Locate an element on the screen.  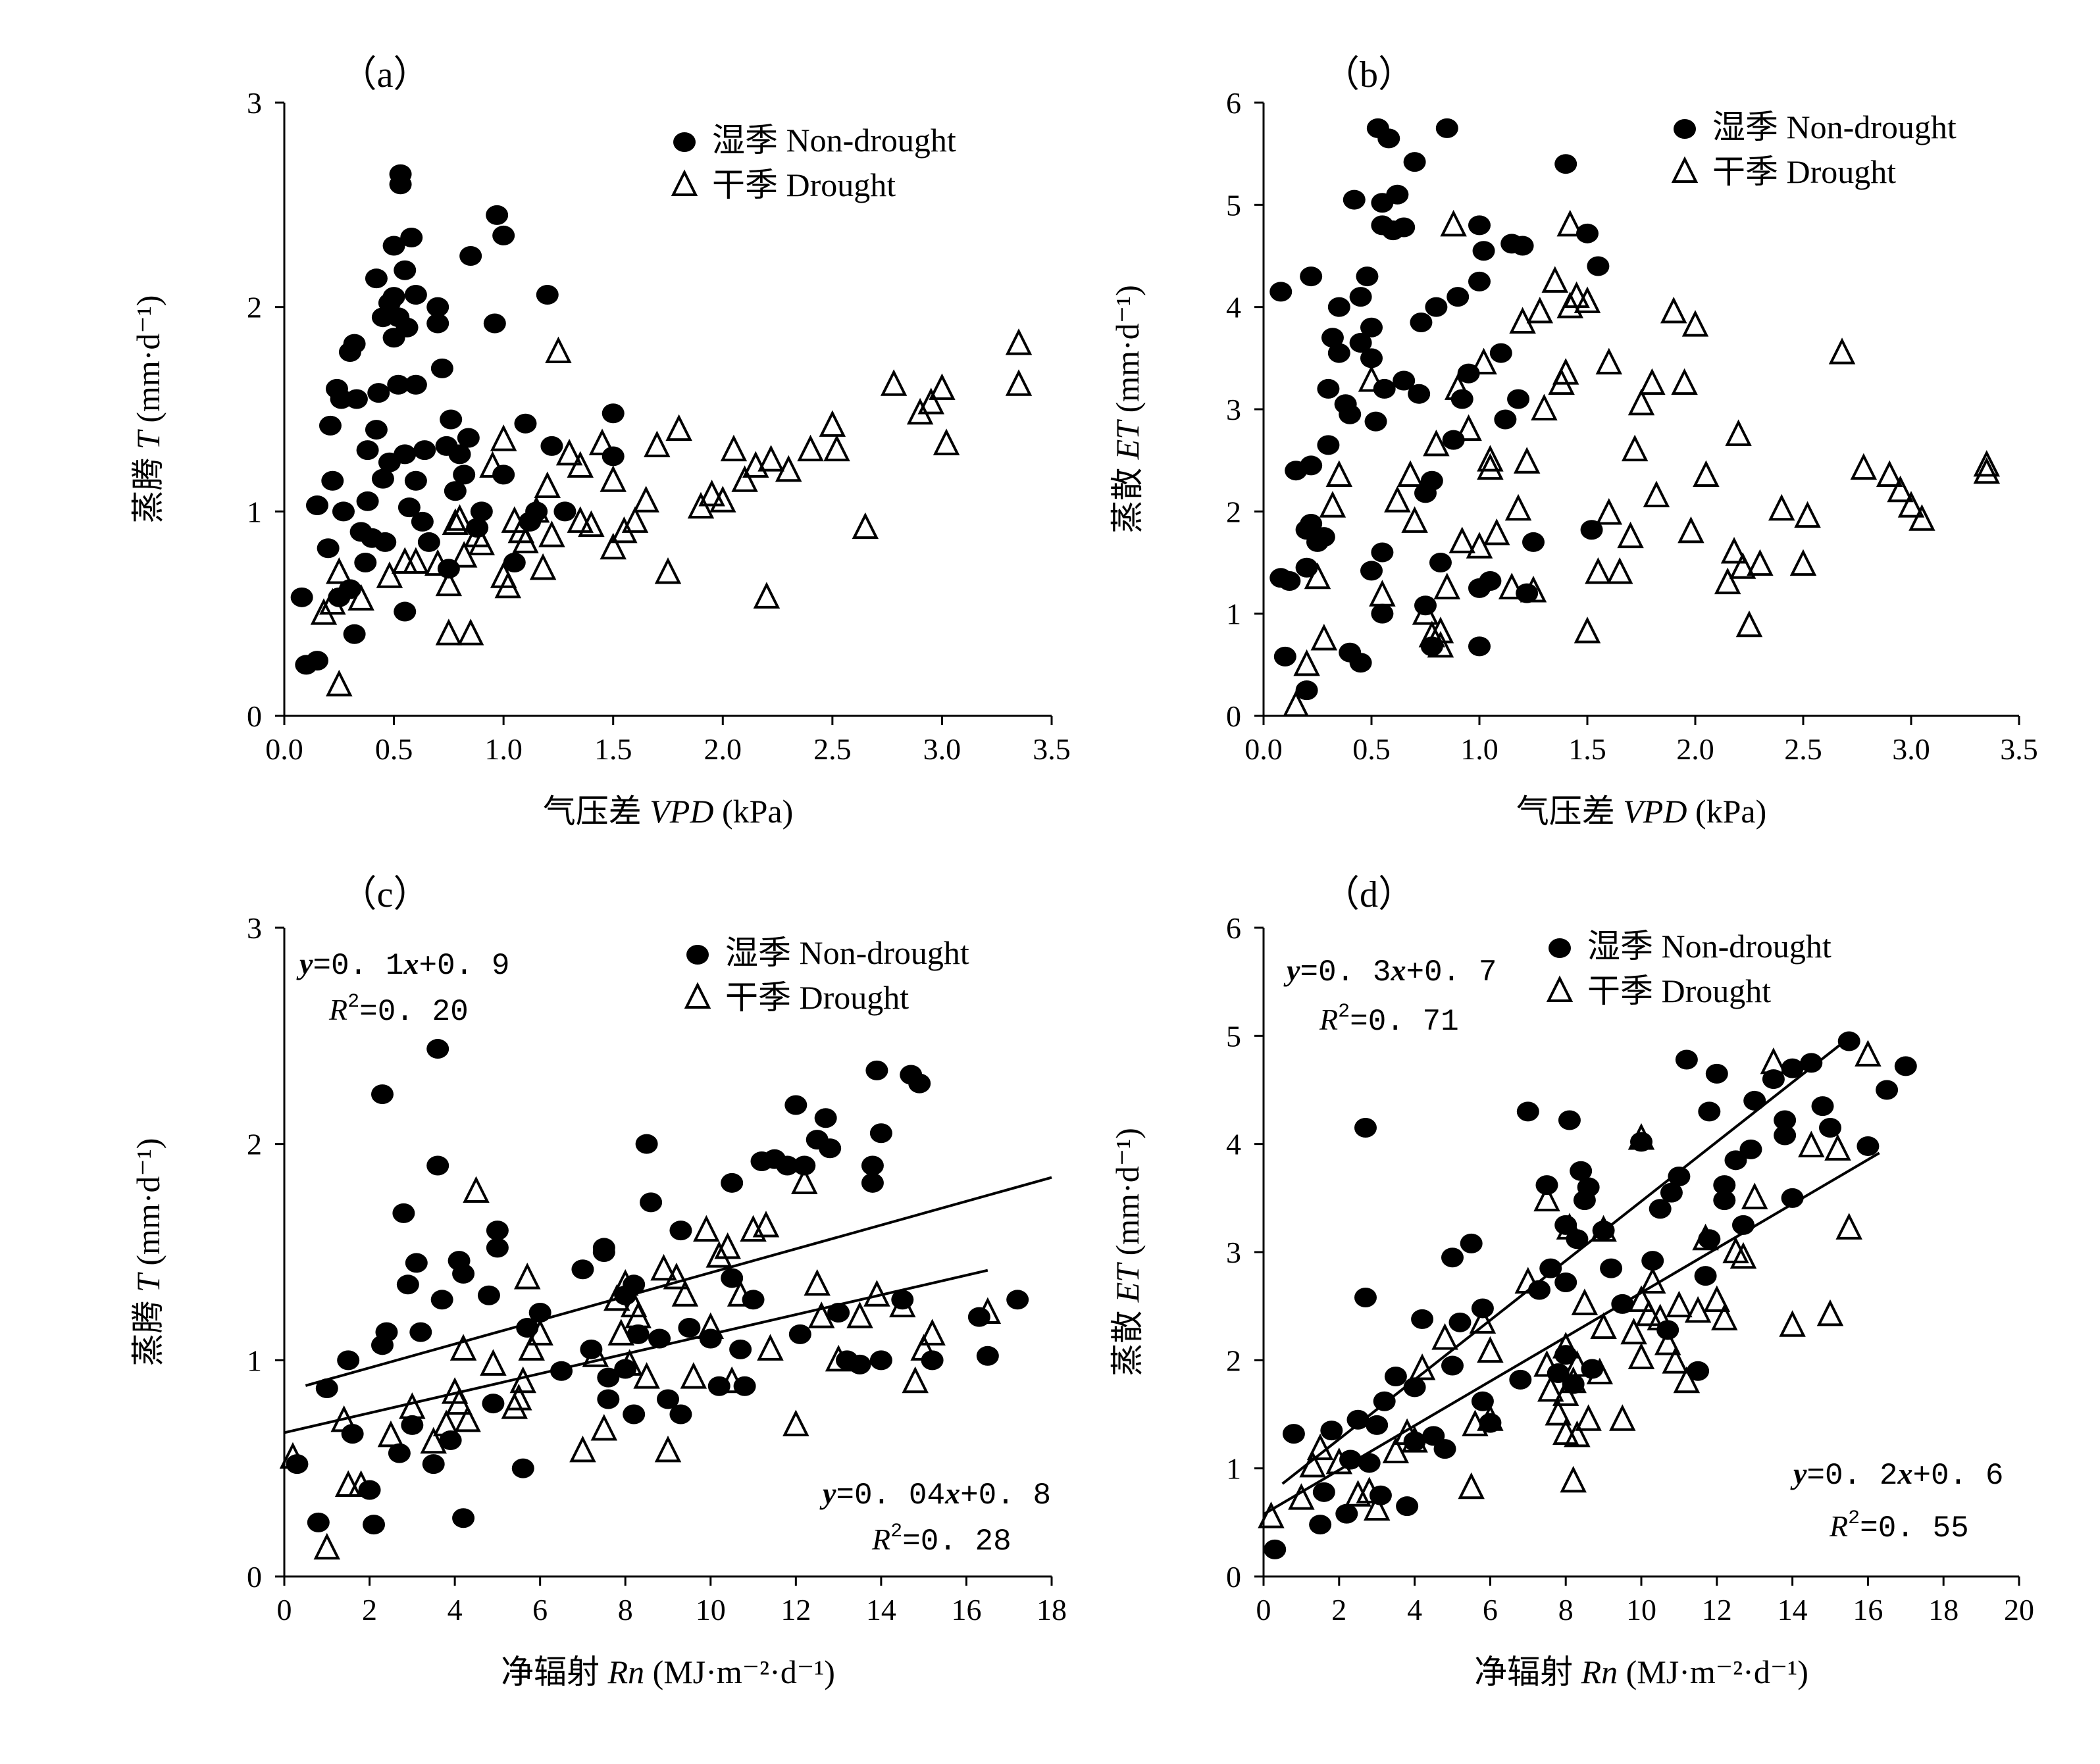
y-axis-label: 蒸腾 T (mm·d⁻¹) is located at coordinates (148, 1252).